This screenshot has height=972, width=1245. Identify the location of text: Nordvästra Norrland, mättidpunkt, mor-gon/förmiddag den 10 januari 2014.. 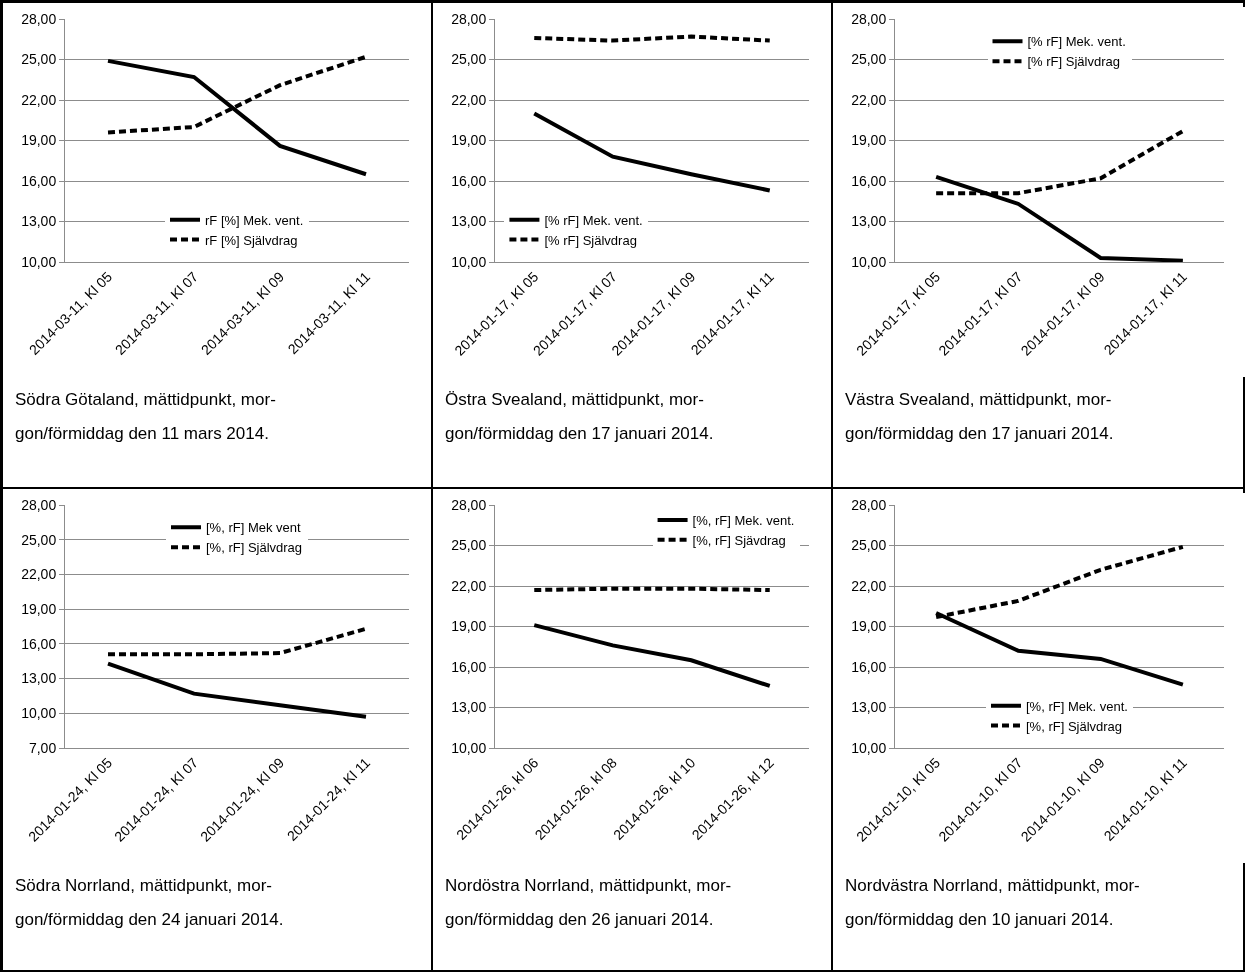
(993, 903).